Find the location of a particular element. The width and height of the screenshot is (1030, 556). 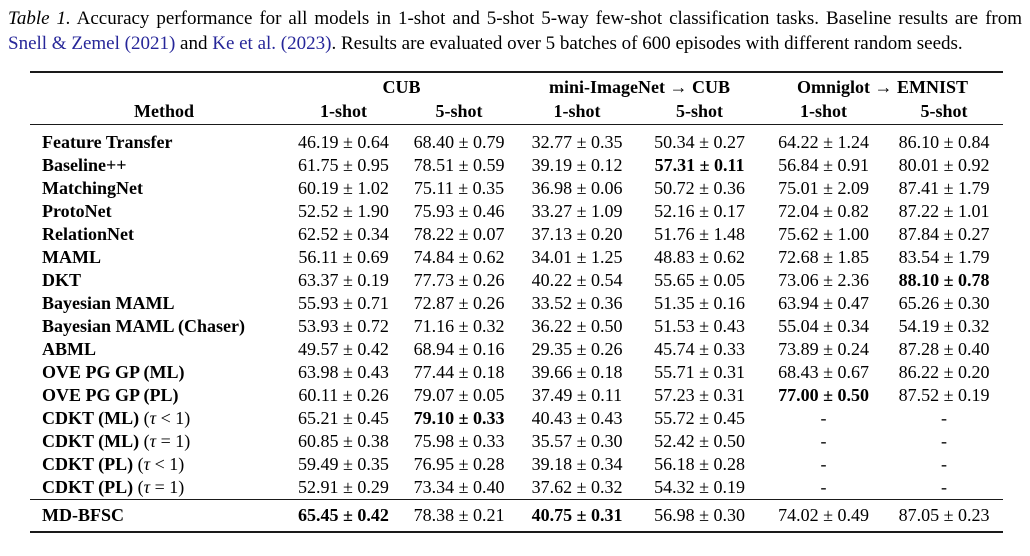

method-cell: OVE PG GP (PL) is located at coordinates (158, 395).